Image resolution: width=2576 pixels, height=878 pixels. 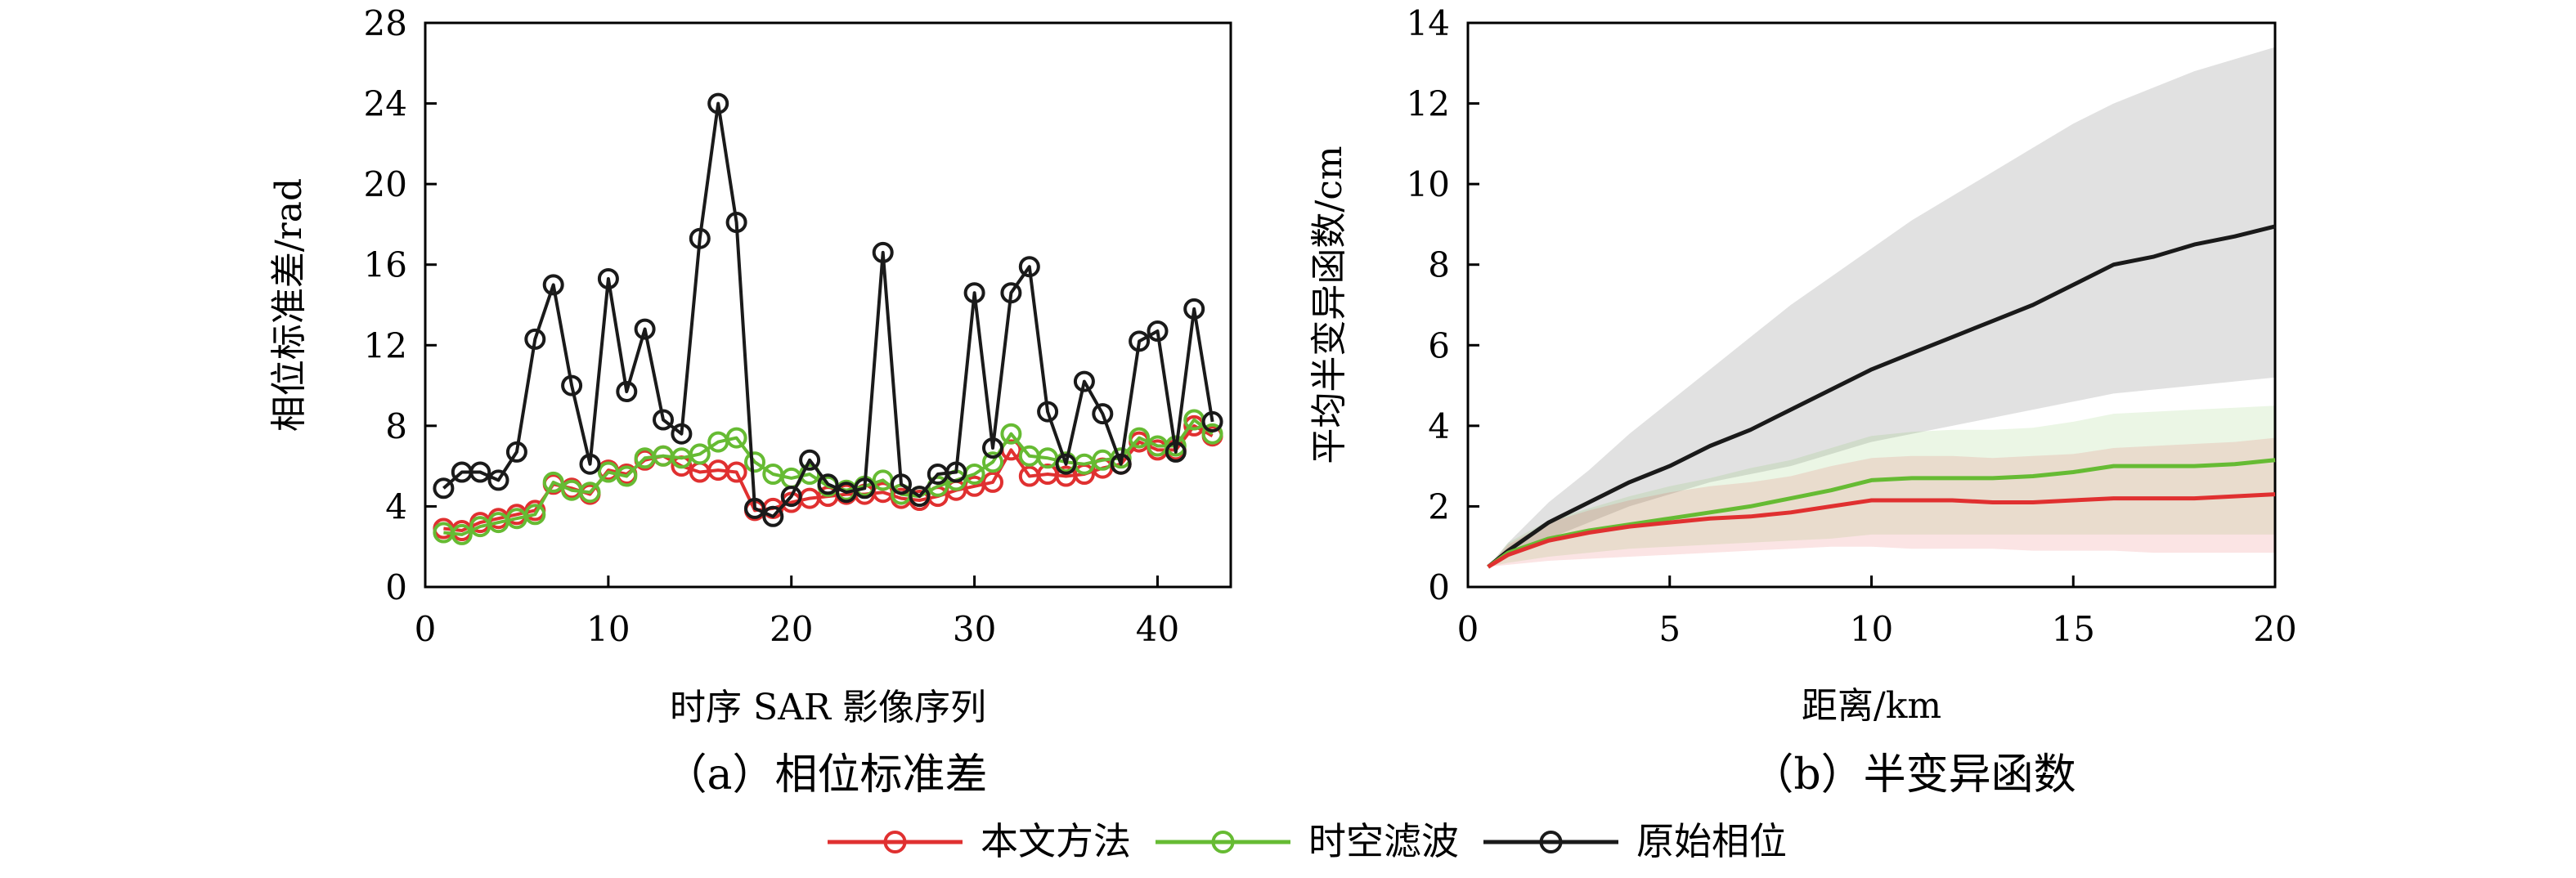 I want to click on x-tick-label: 30, so click(x=975, y=629).